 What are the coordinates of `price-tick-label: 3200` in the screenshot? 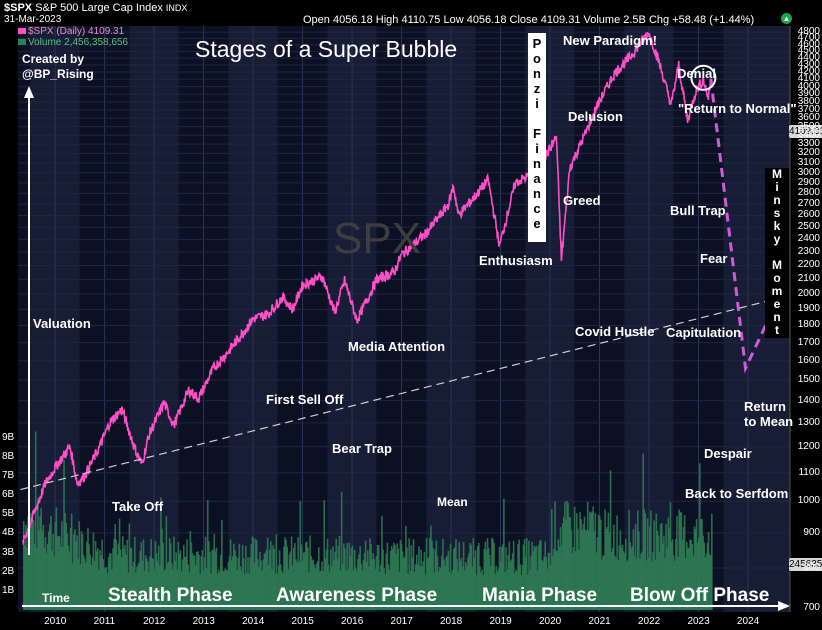 It's located at (808, 153).